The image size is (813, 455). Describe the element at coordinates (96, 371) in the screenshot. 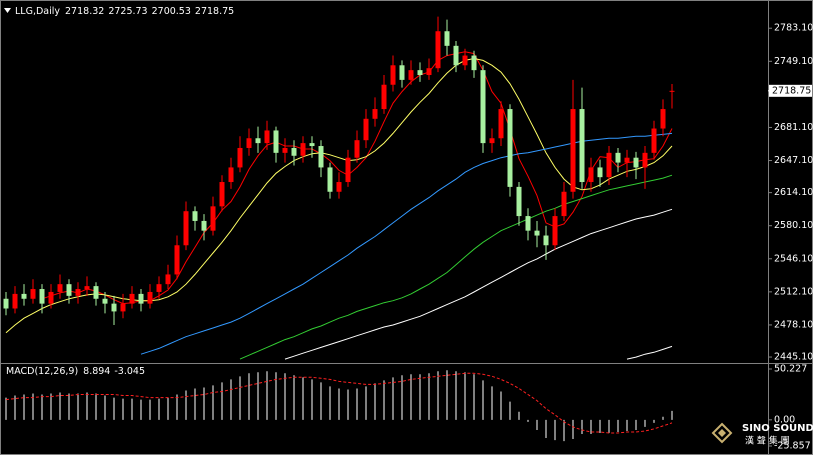

I see `macd-value: 8.894` at that location.